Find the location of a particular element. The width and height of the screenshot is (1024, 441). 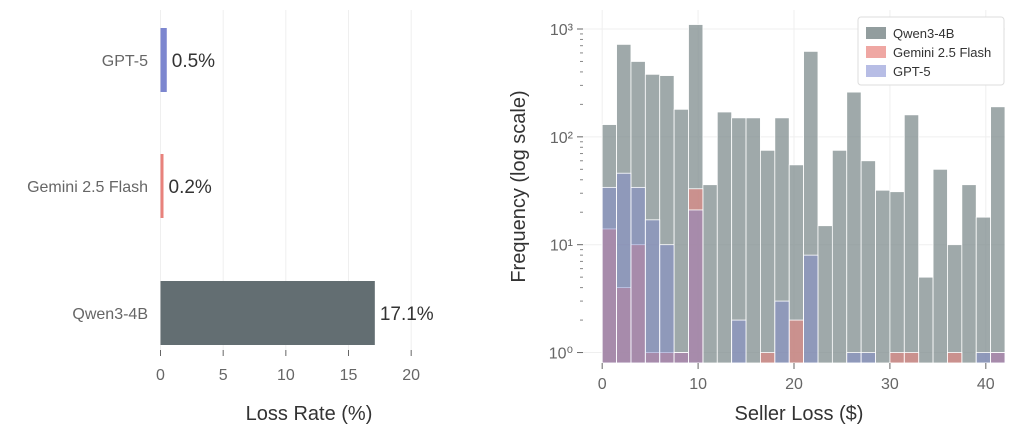

x-tick-label: 30 is located at coordinates (890, 384).